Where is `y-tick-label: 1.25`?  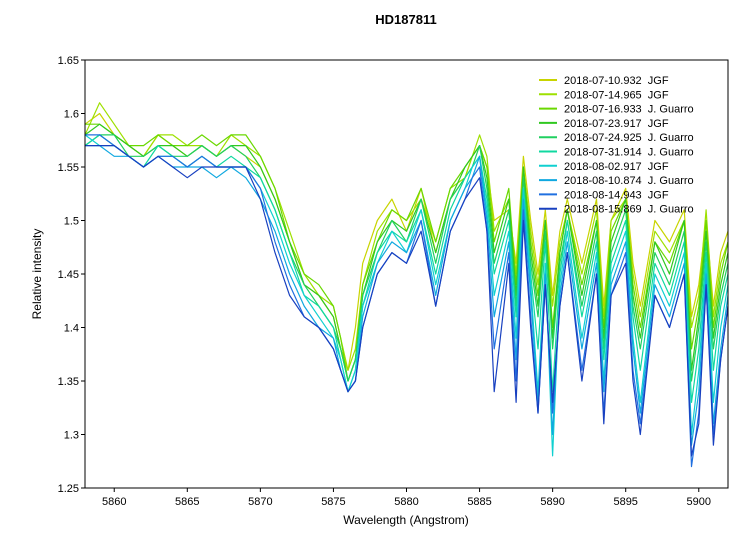
y-tick-label: 1.25 is located at coordinates (68, 489).